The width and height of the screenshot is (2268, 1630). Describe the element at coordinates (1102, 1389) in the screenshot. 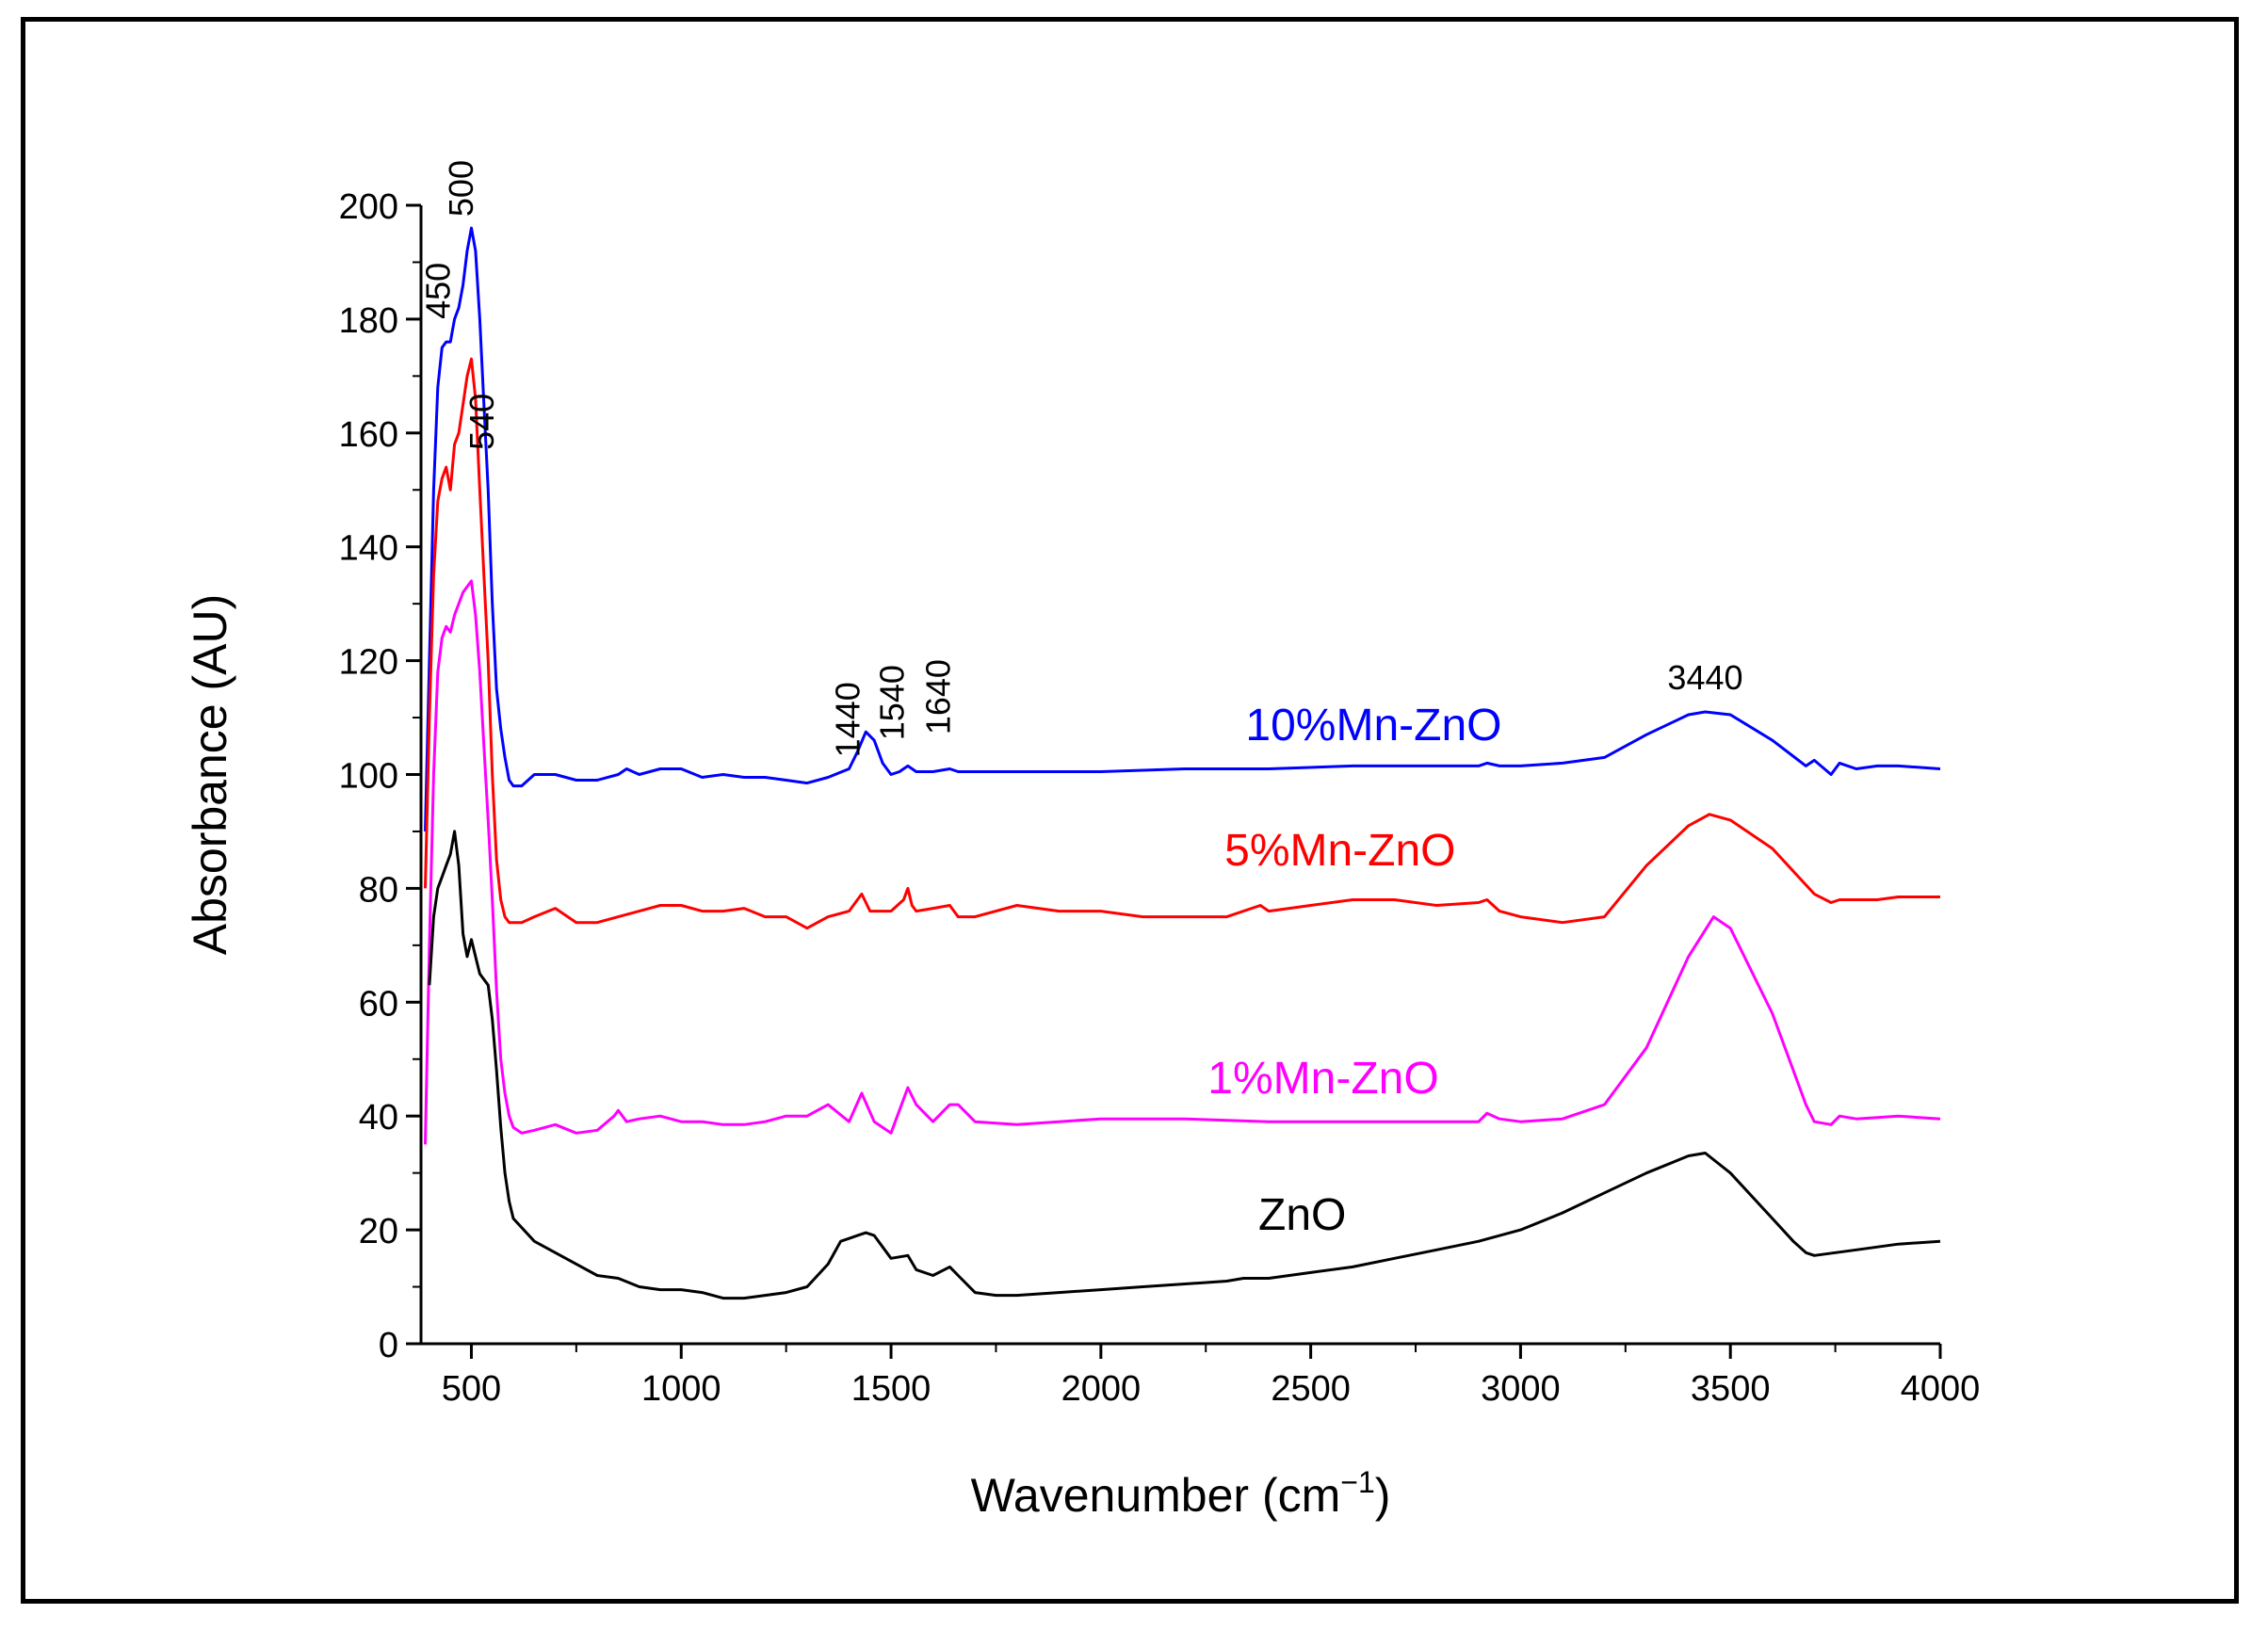

I see `x-tick-label: 2000` at that location.